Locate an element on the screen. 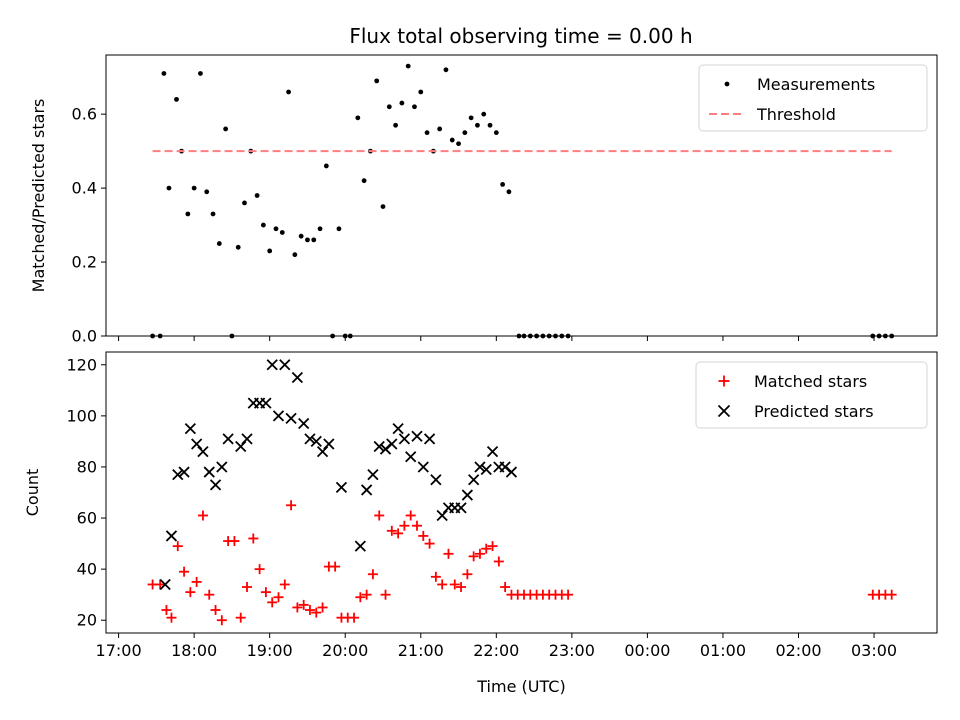 This screenshot has height=720, width=960. y-tick-label: 40 is located at coordinates (87, 569).